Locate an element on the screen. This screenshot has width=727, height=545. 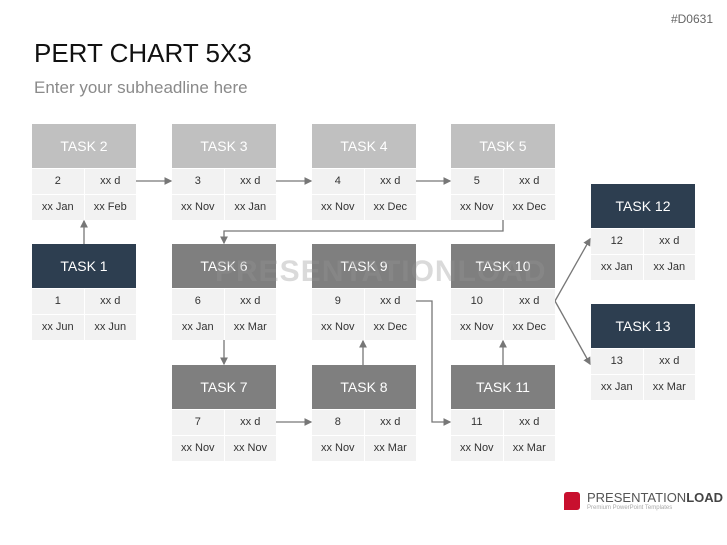
task-number: 11 is located at coordinates (477, 422).